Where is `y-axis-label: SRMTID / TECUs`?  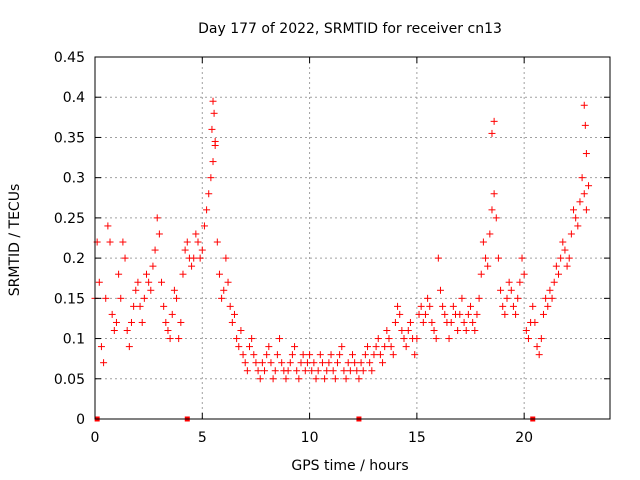 y-axis-label: SRMTID / TECUs is located at coordinates (15, 240).